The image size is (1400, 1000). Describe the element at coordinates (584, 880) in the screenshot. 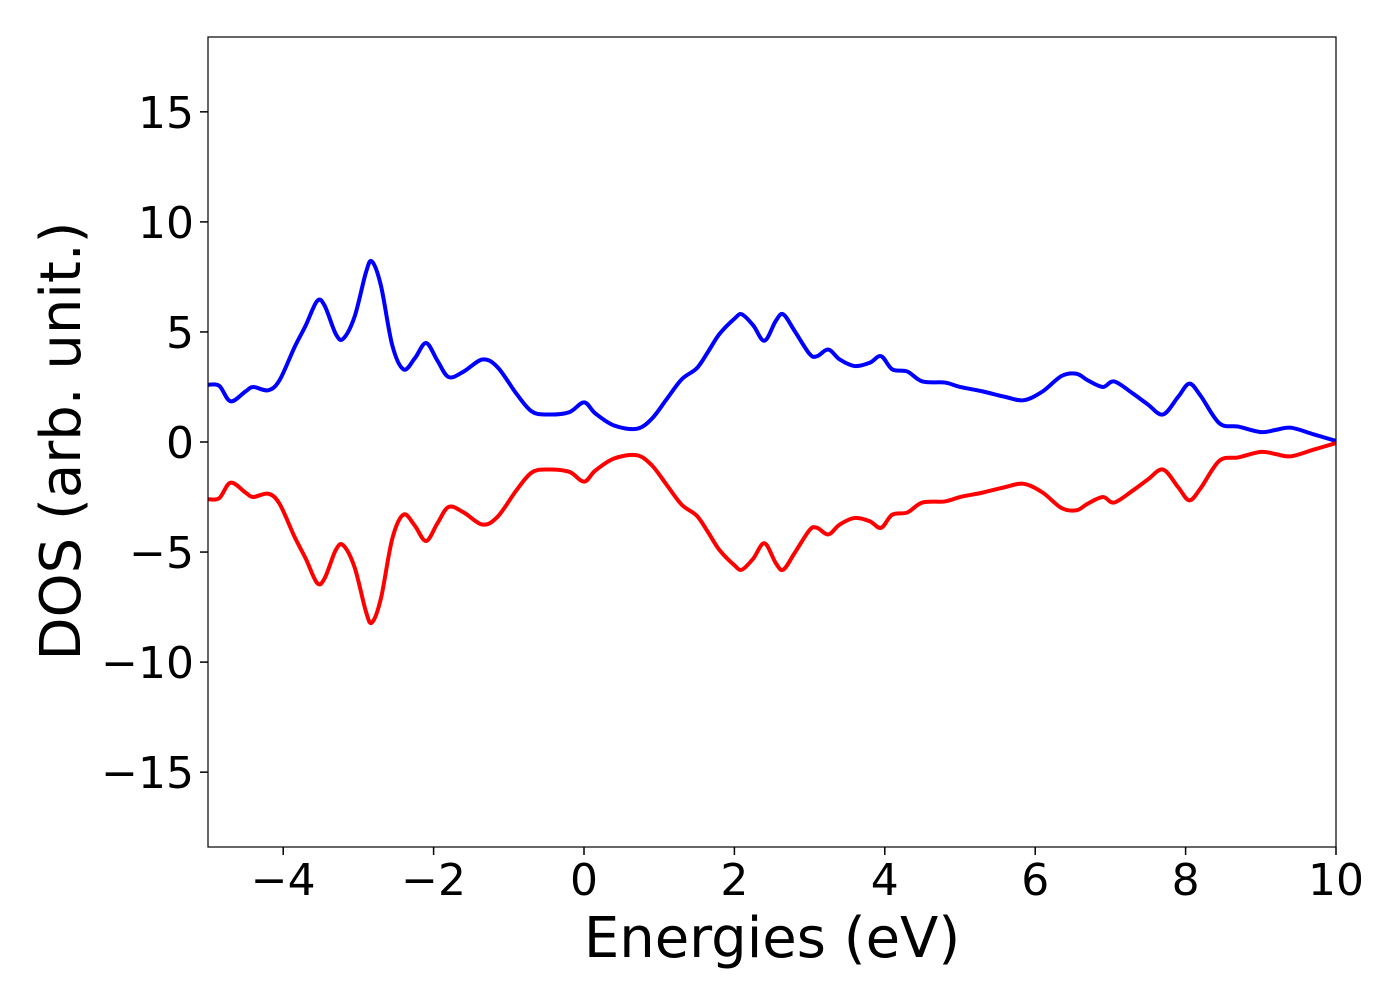

I see `x-tick-label: 0` at that location.